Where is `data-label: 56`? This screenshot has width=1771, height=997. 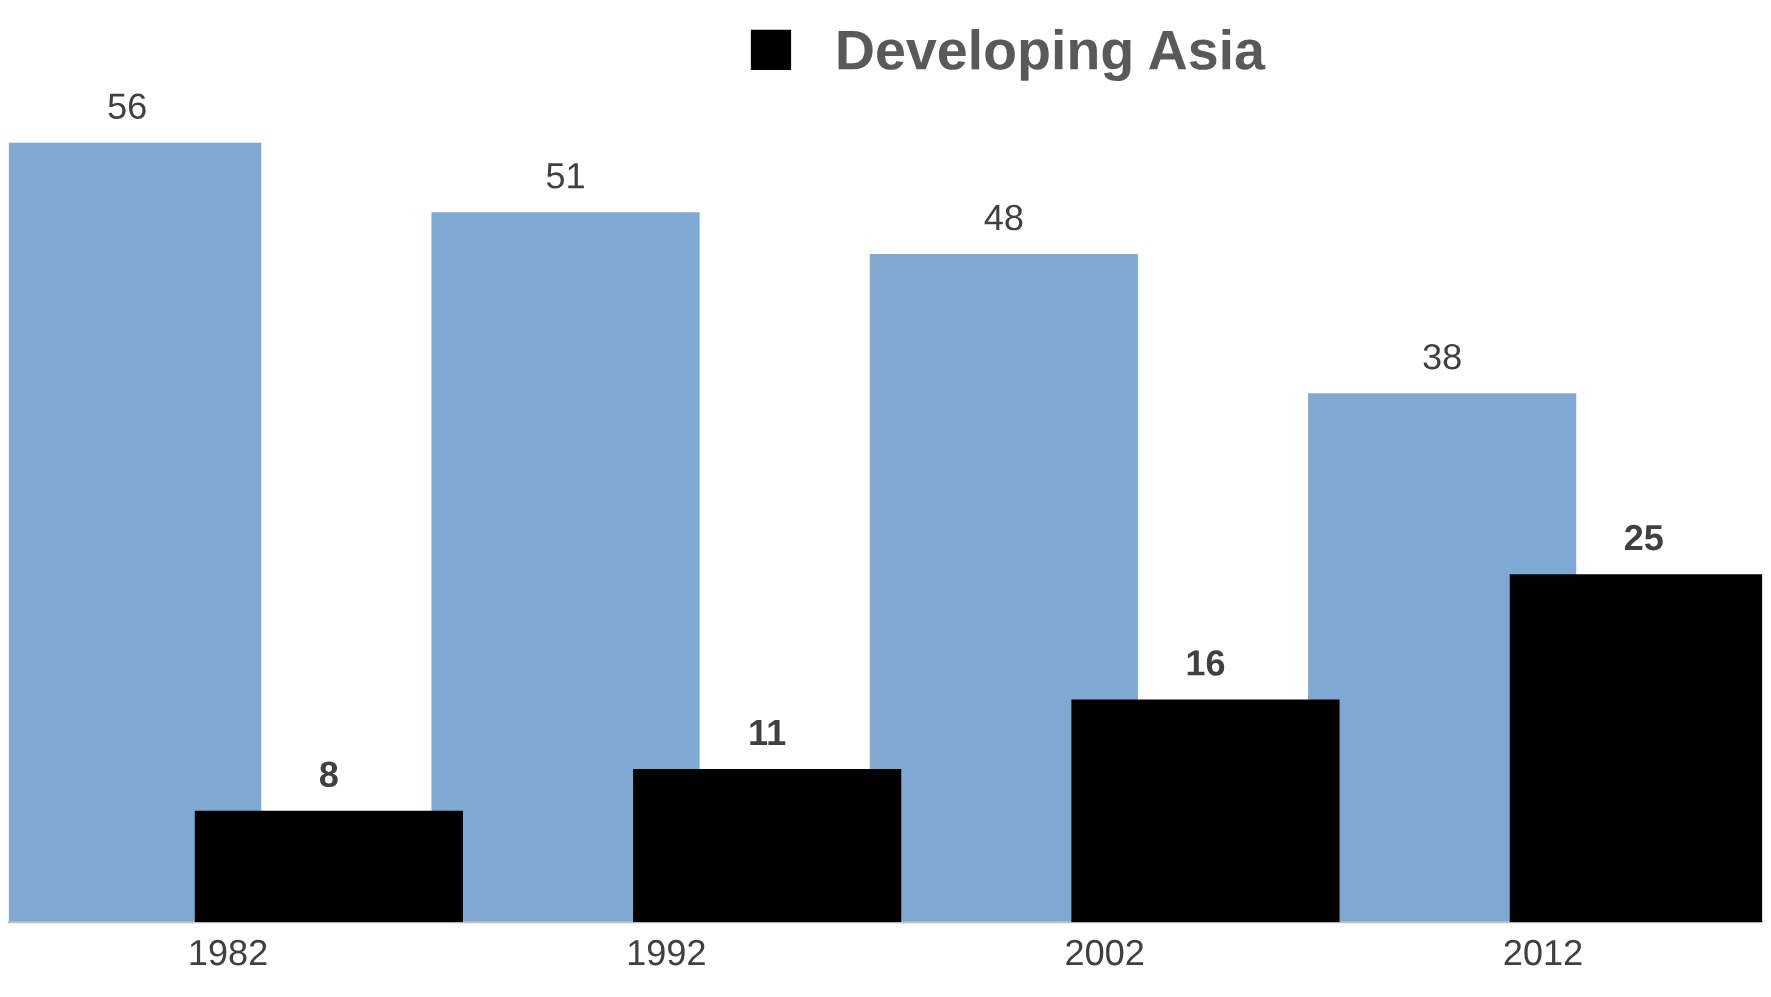 data-label: 56 is located at coordinates (127, 106).